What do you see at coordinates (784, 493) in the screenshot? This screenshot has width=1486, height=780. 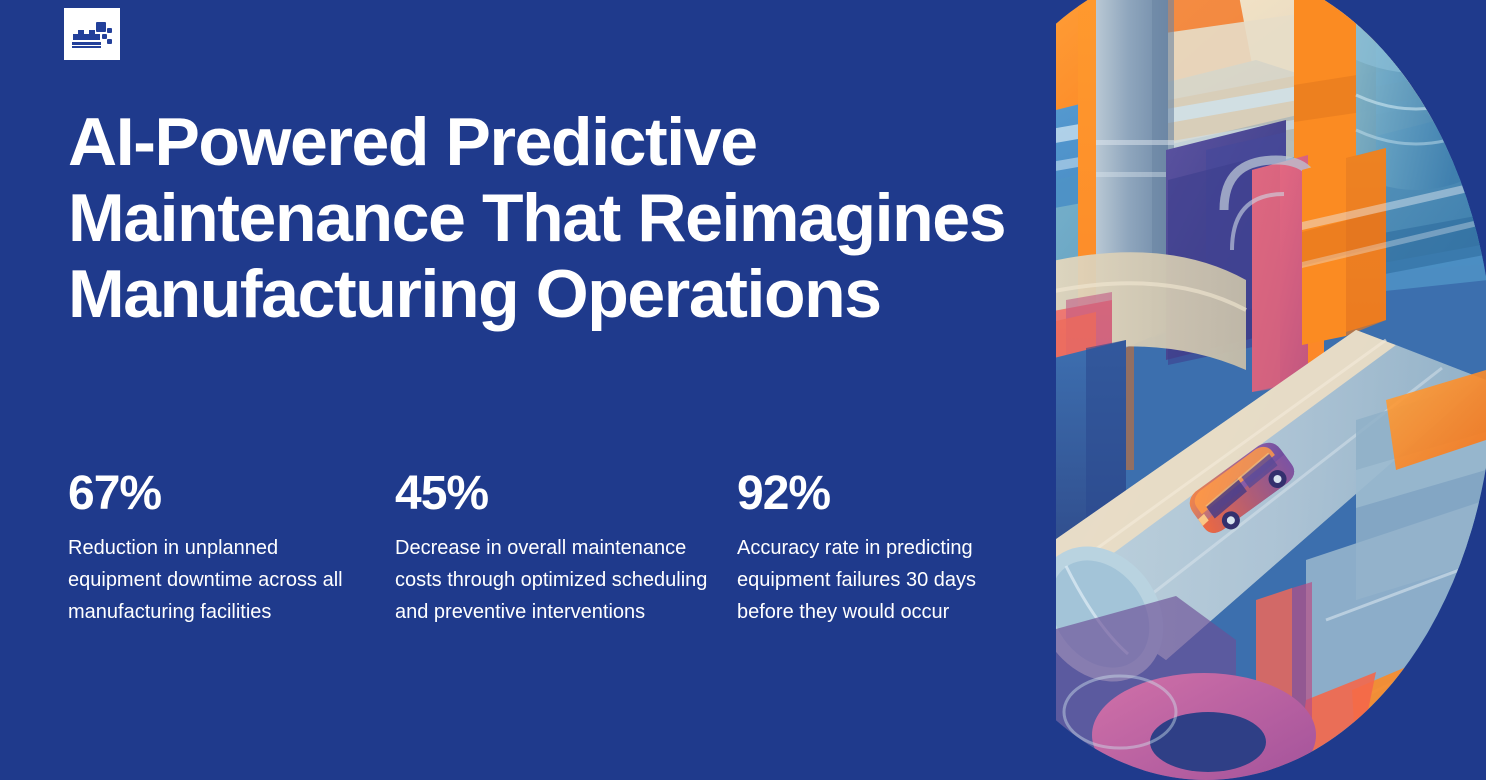 I see `stat-value: 92%` at bounding box center [784, 493].